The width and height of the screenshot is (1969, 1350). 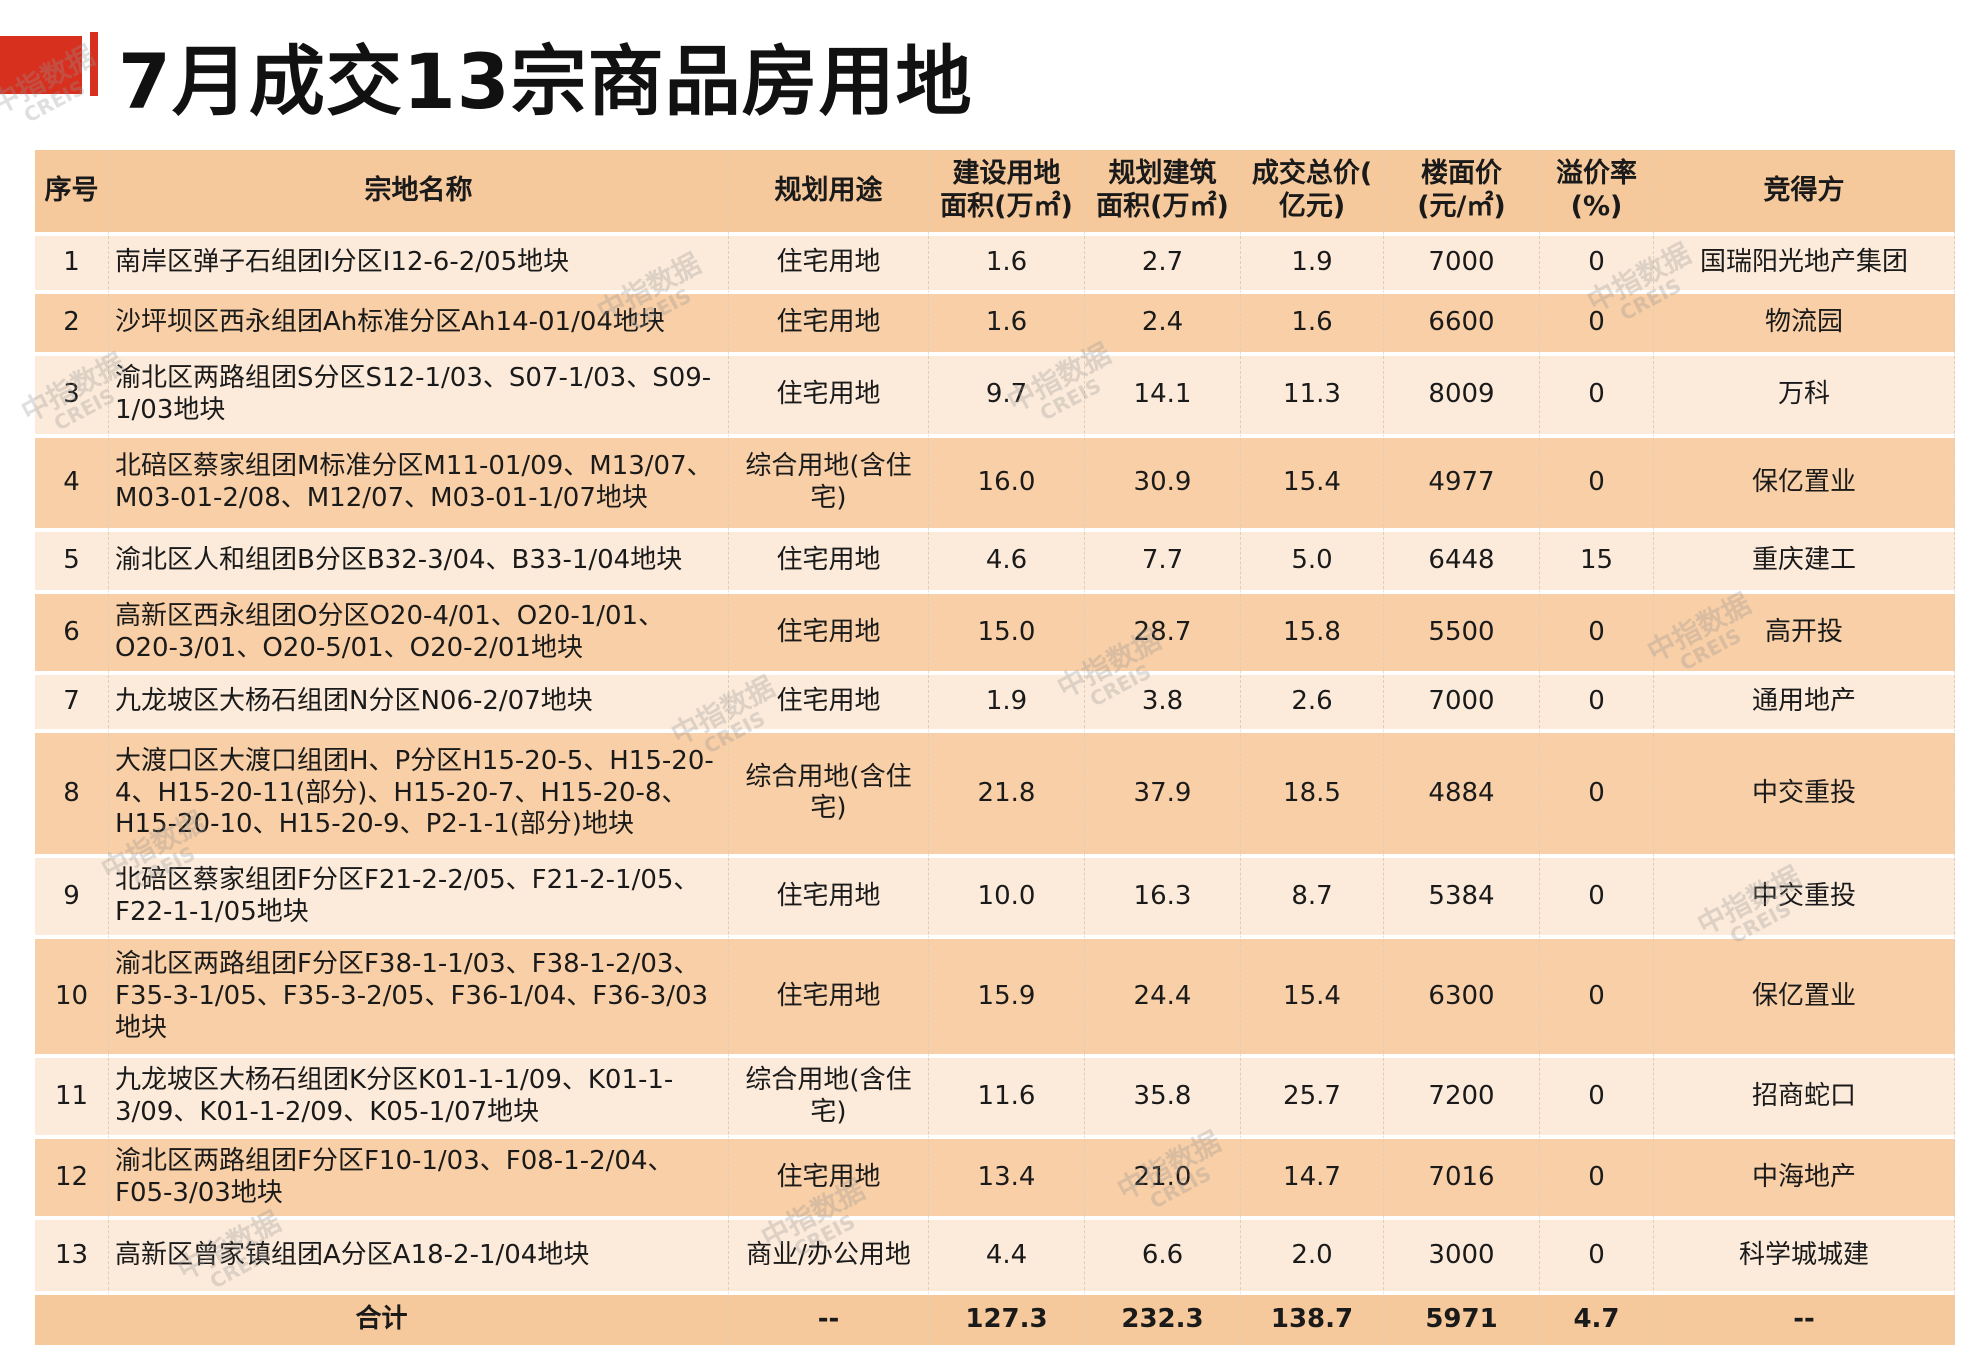 What do you see at coordinates (72, 704) in the screenshot?
I see `row-no: 7` at bounding box center [72, 704].